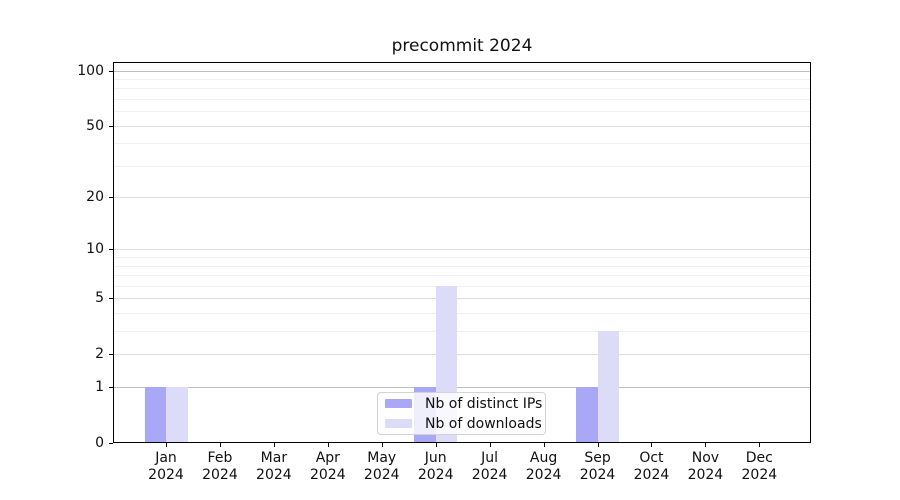  Describe the element at coordinates (484, 403) in the screenshot. I see `legend-label-distinct-ips: Nb of distinct IPs` at that location.